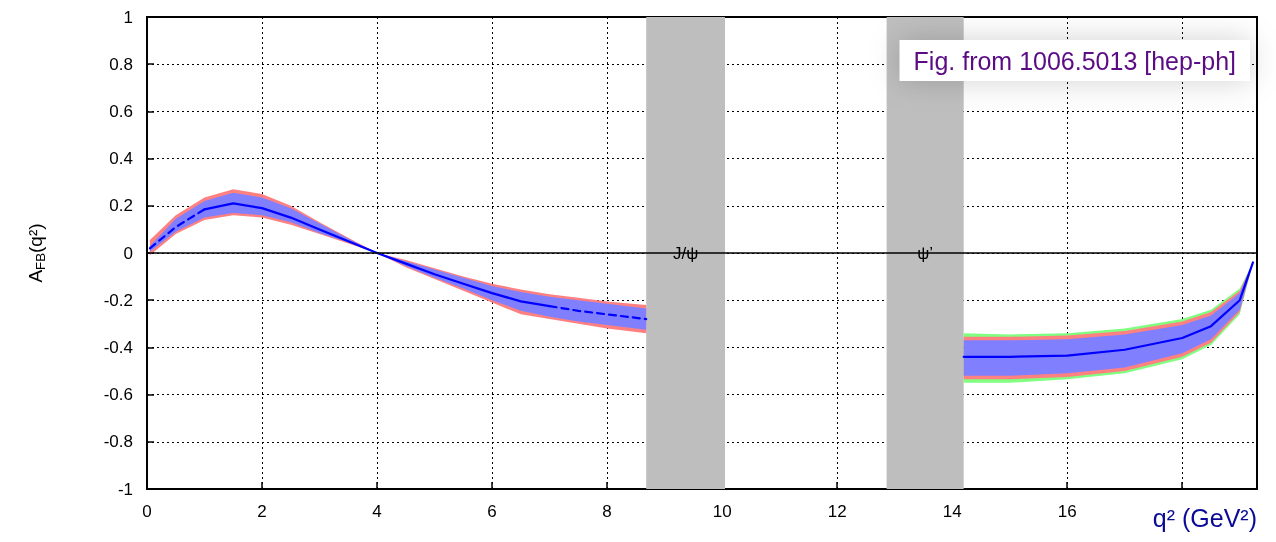 This screenshot has width=1276, height=542. Describe the element at coordinates (118, 395) in the screenshot. I see `y-tick-label: -0.6` at that location.